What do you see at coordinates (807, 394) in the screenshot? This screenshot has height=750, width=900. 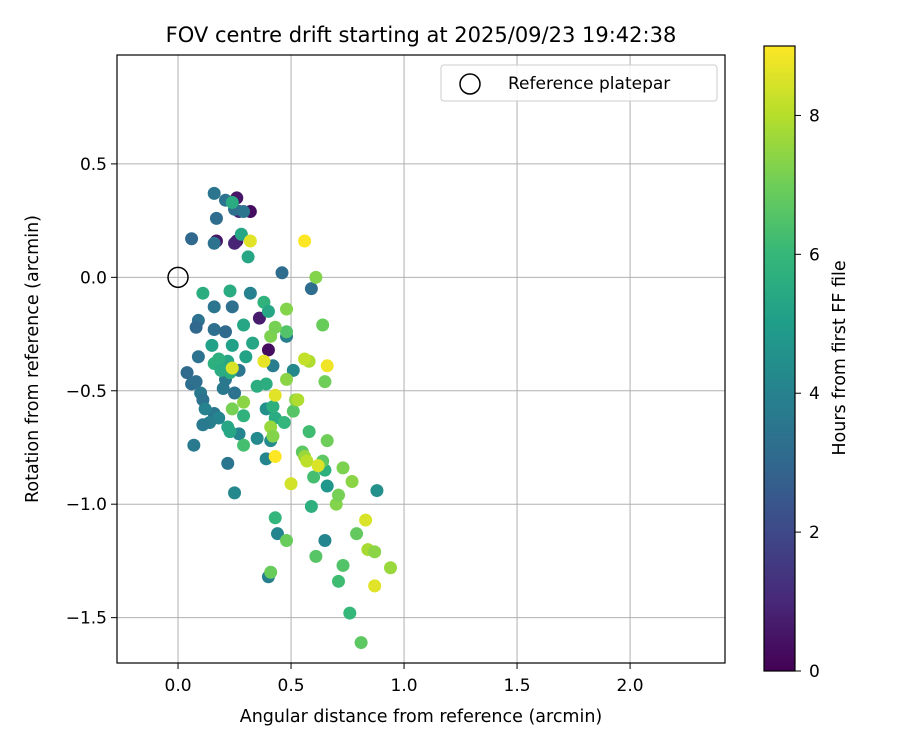 I see `colorbar-ticks: 0 2 4 6 8` at bounding box center [807, 394].